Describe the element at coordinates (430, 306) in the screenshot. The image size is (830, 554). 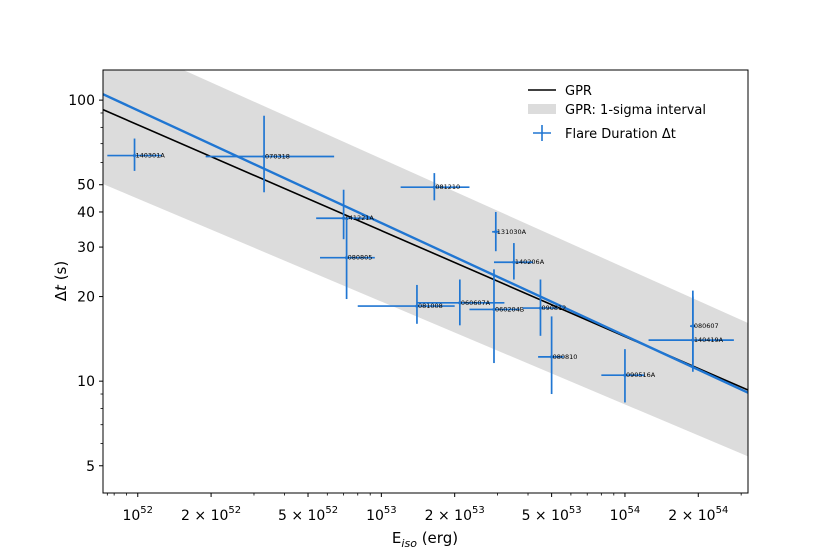
I see `point-label-081008: 081008` at that location.